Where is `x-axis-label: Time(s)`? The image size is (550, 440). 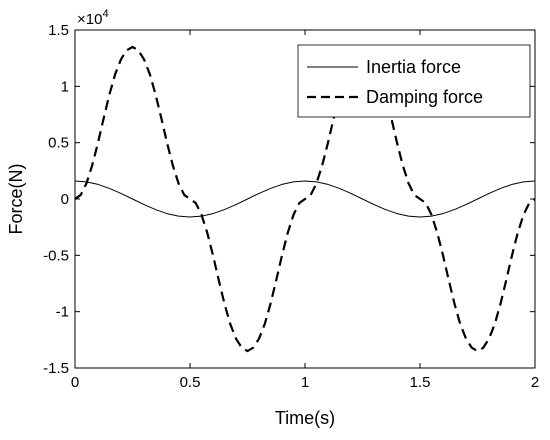 x-axis-label: Time(s) is located at coordinates (305, 418).